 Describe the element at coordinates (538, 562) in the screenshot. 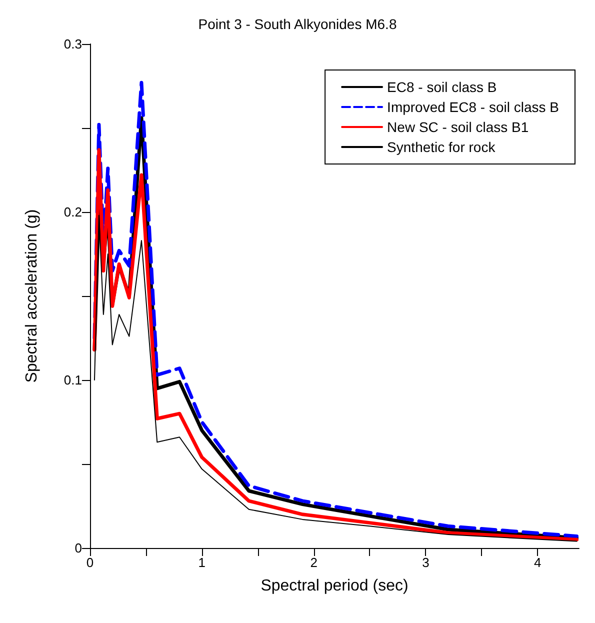

I see `x-tick-label: 4` at that location.